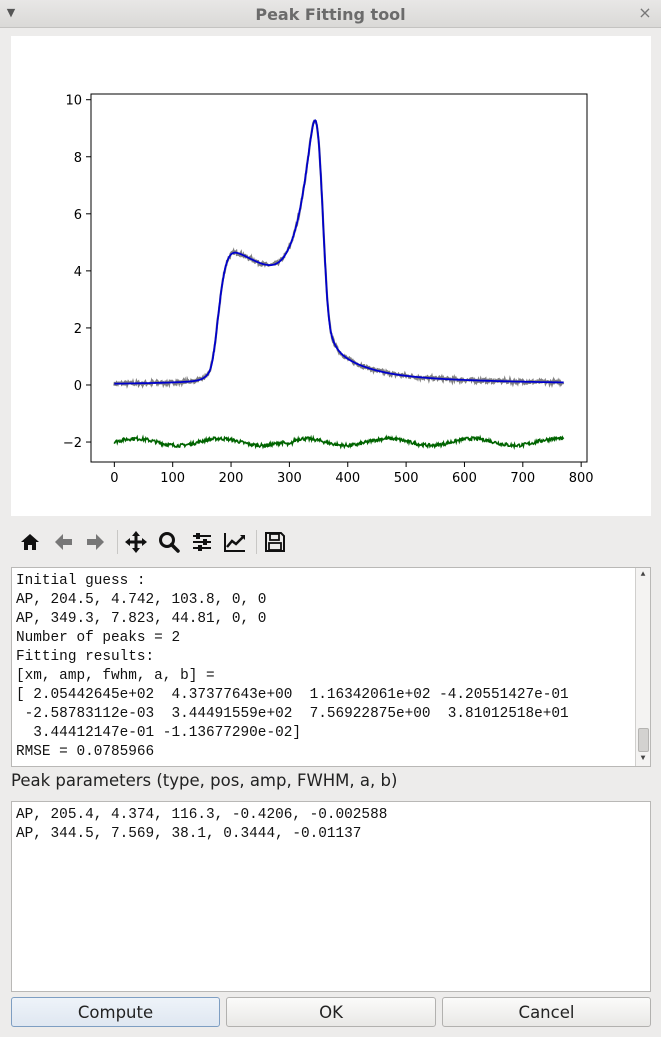  What do you see at coordinates (339, 442) in the screenshot?
I see `residual-series-line` at bounding box center [339, 442].